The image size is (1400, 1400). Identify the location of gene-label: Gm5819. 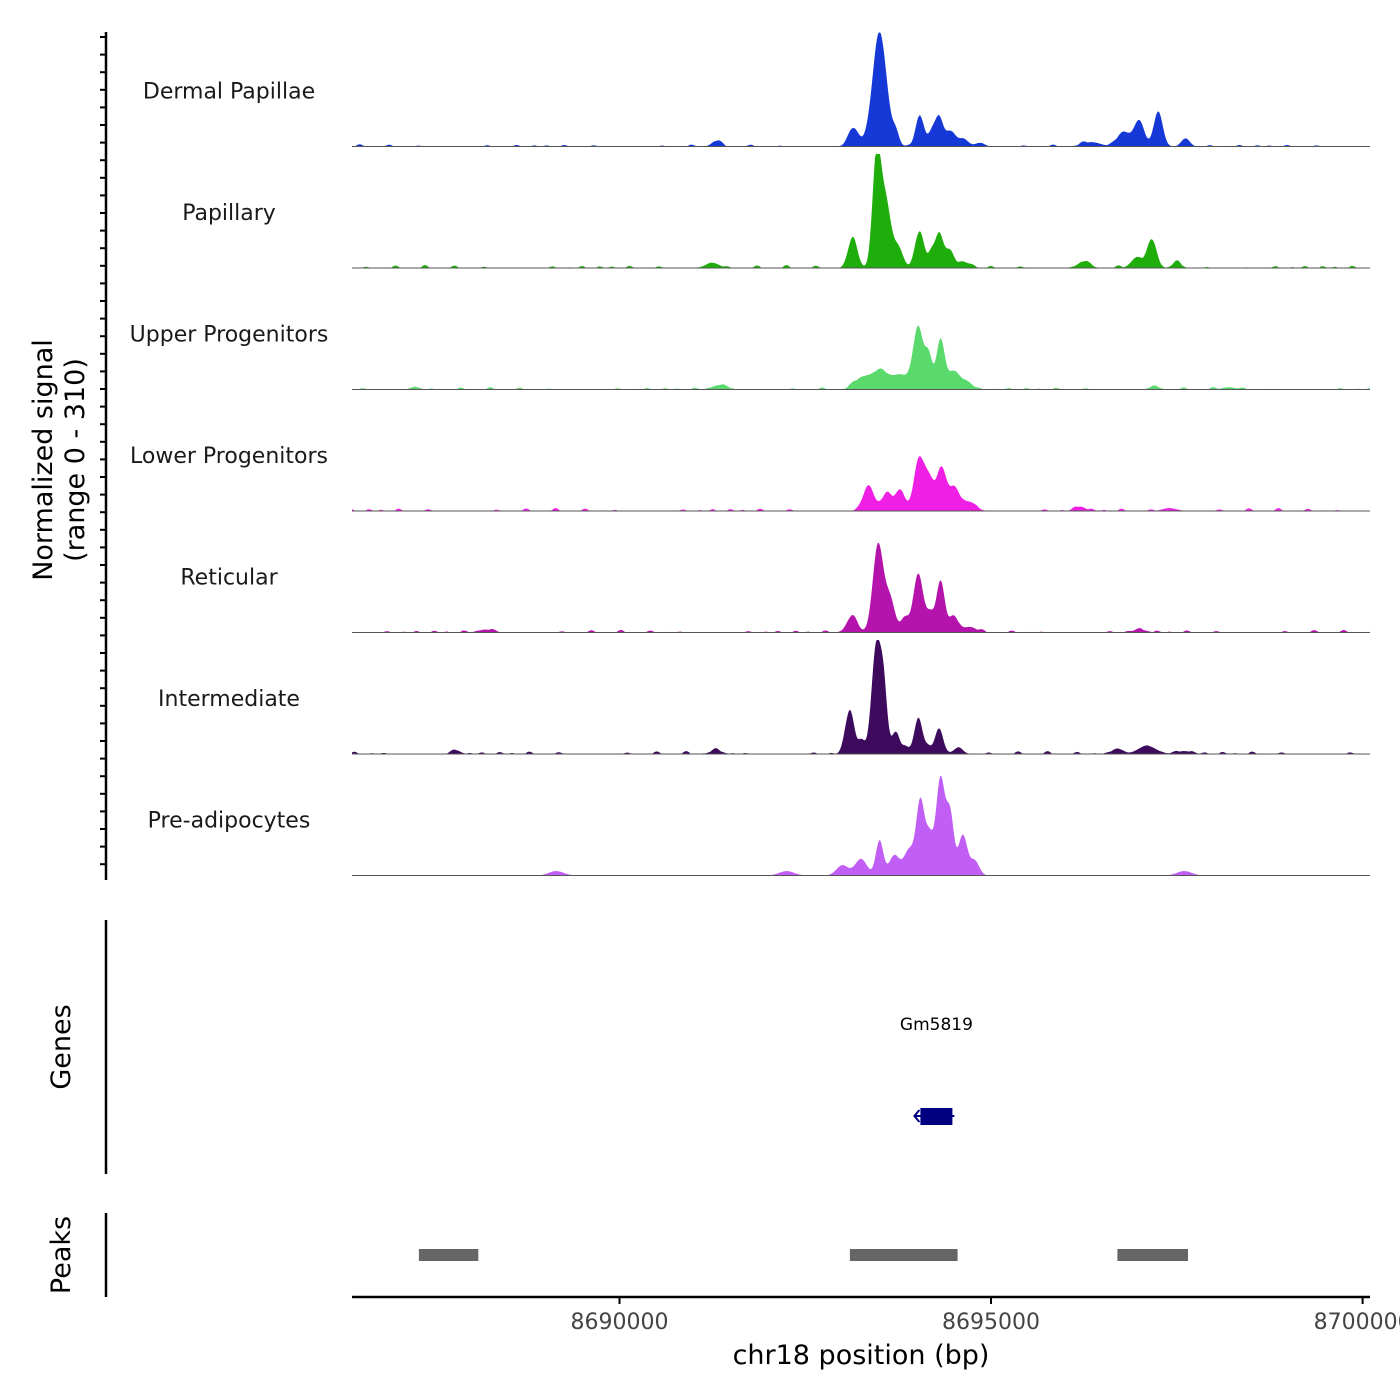
(936, 1025).